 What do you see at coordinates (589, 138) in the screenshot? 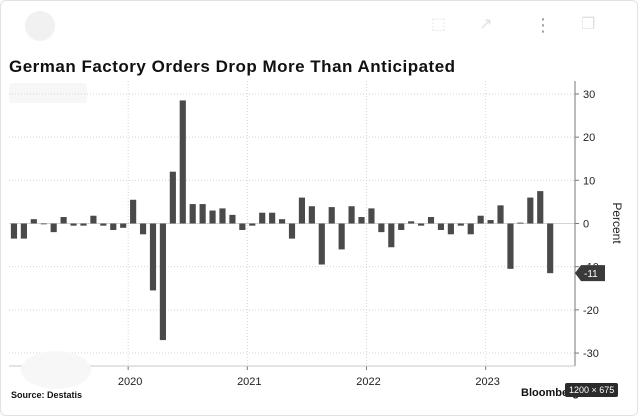
I see `y-tick-label: 20` at bounding box center [589, 138].